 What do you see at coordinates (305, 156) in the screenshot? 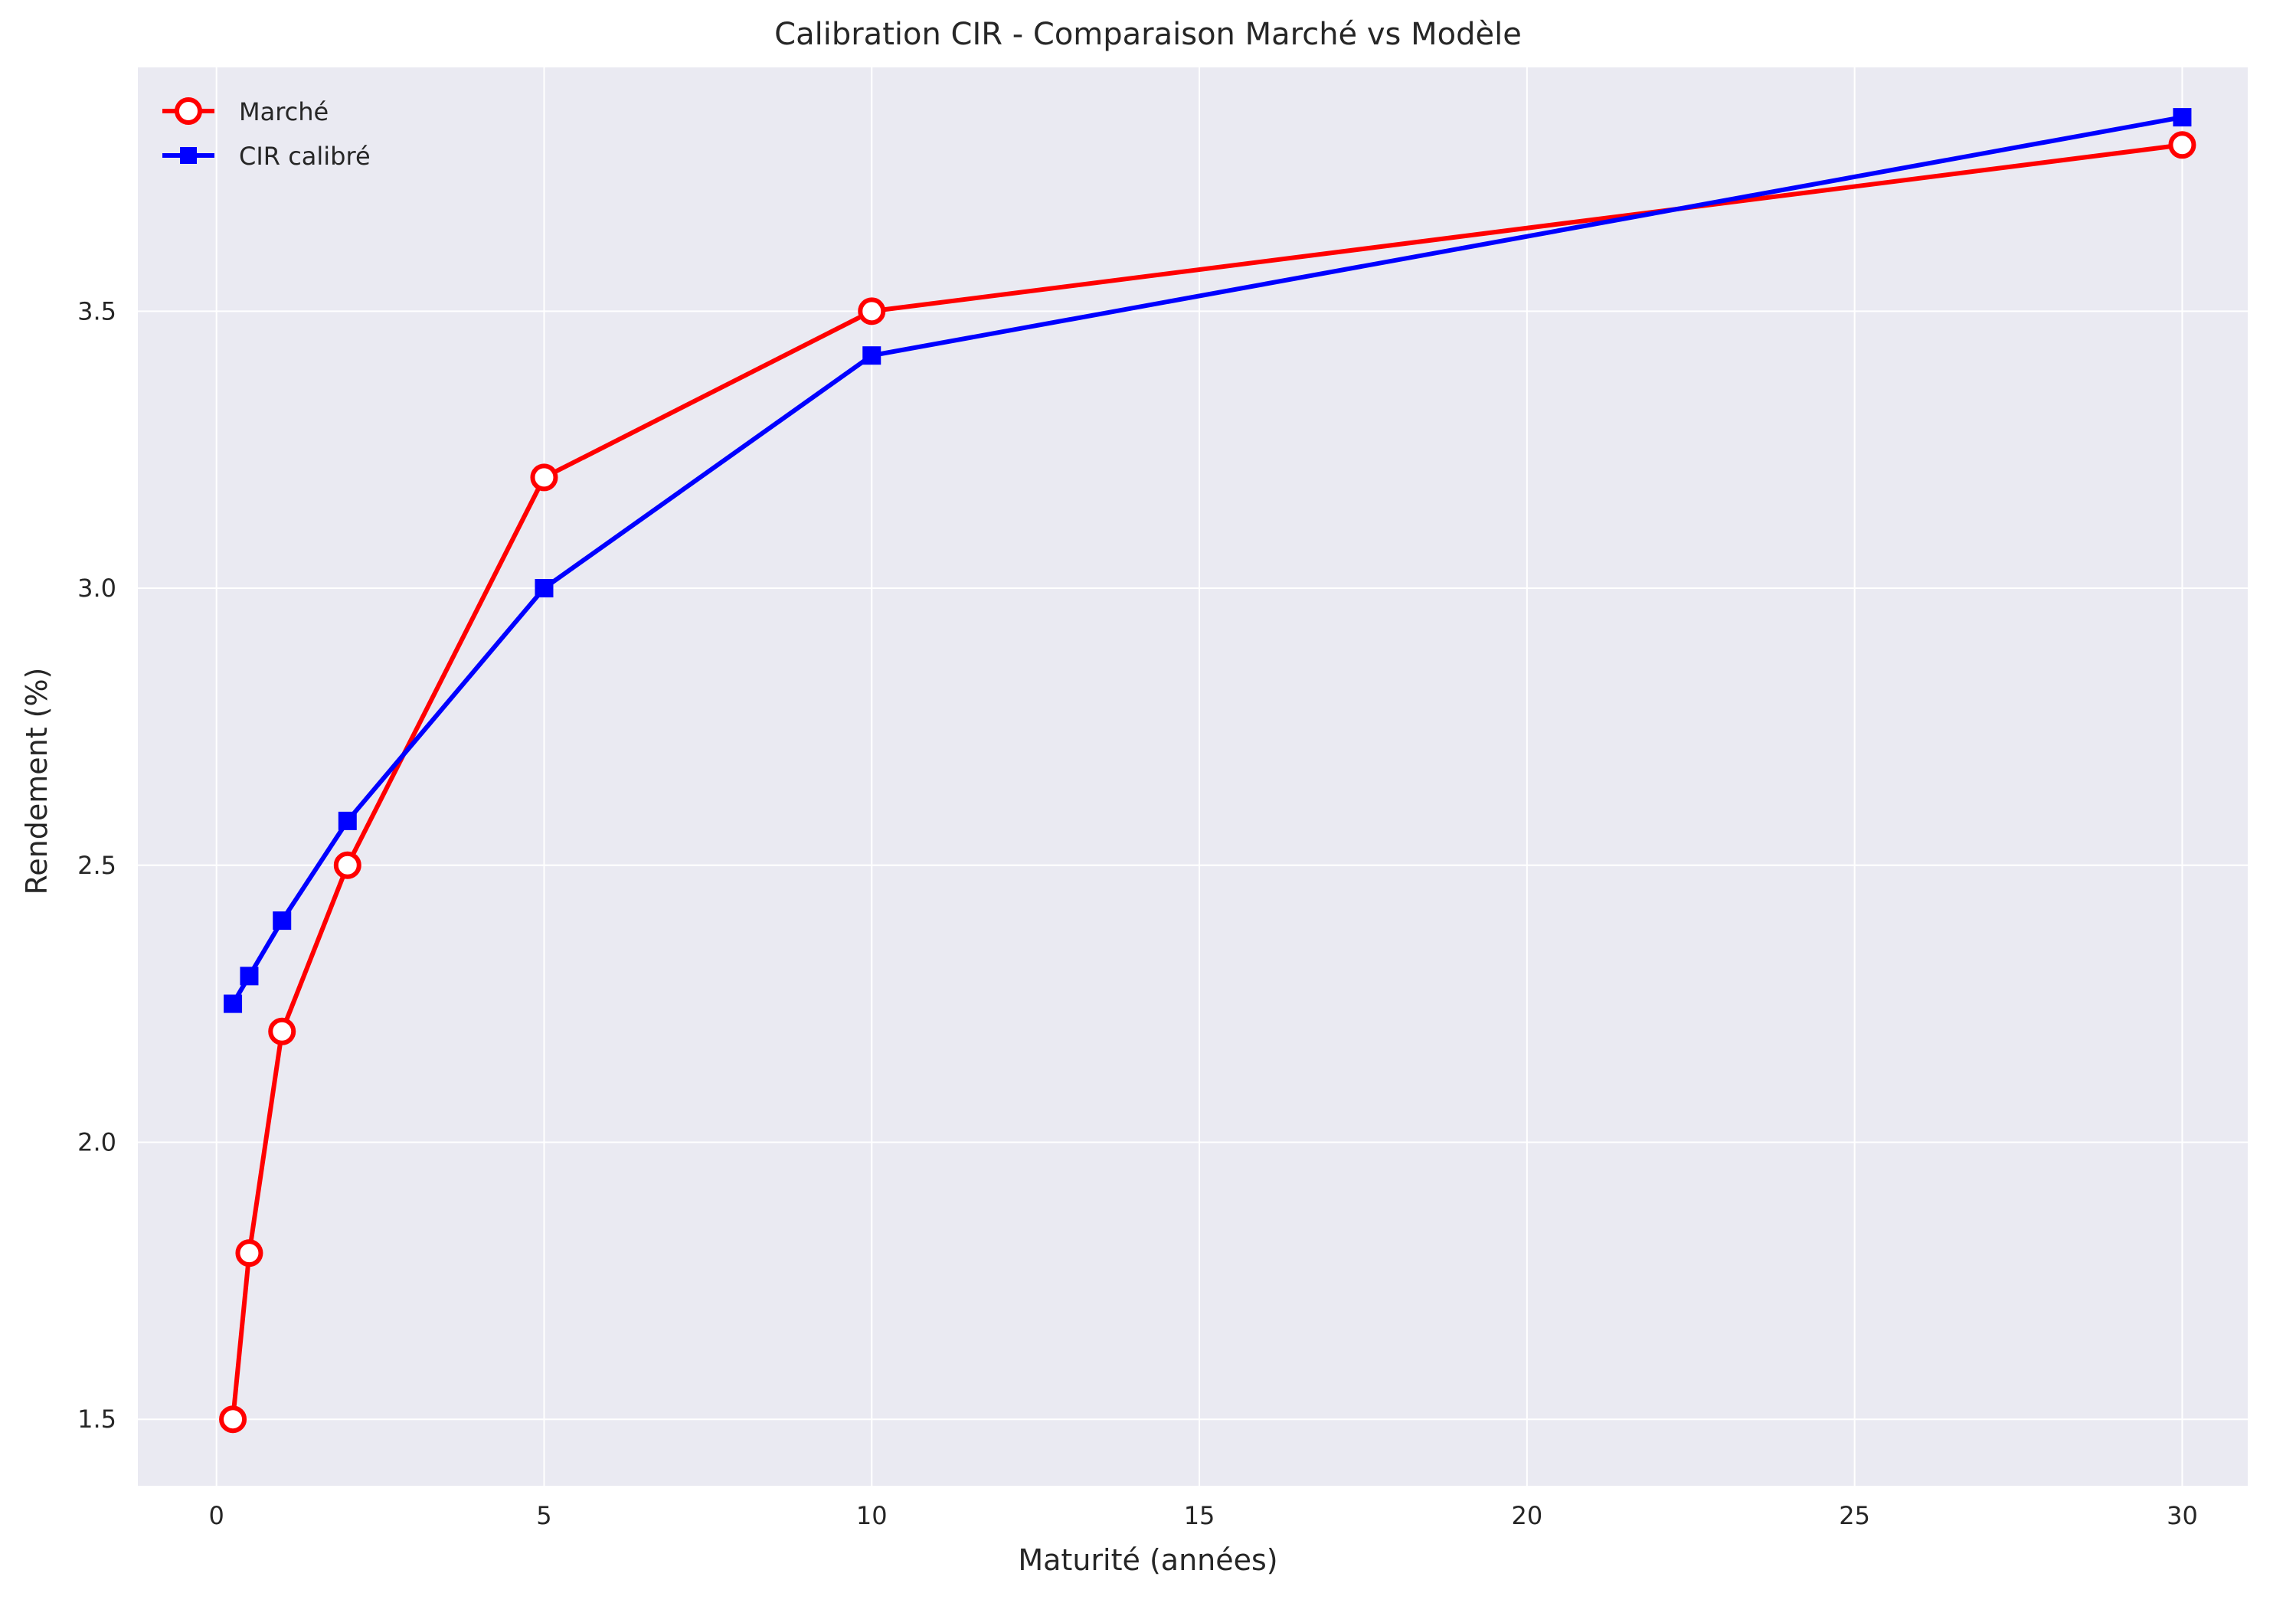
I see `legend-label: CIR calibré` at bounding box center [305, 156].